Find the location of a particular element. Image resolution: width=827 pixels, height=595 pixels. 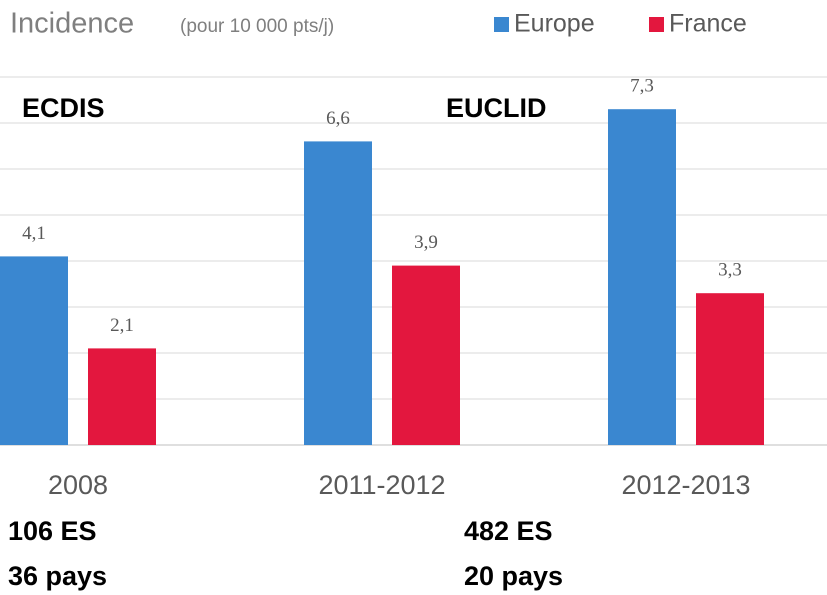

value-label: 3,9 is located at coordinates (426, 242).